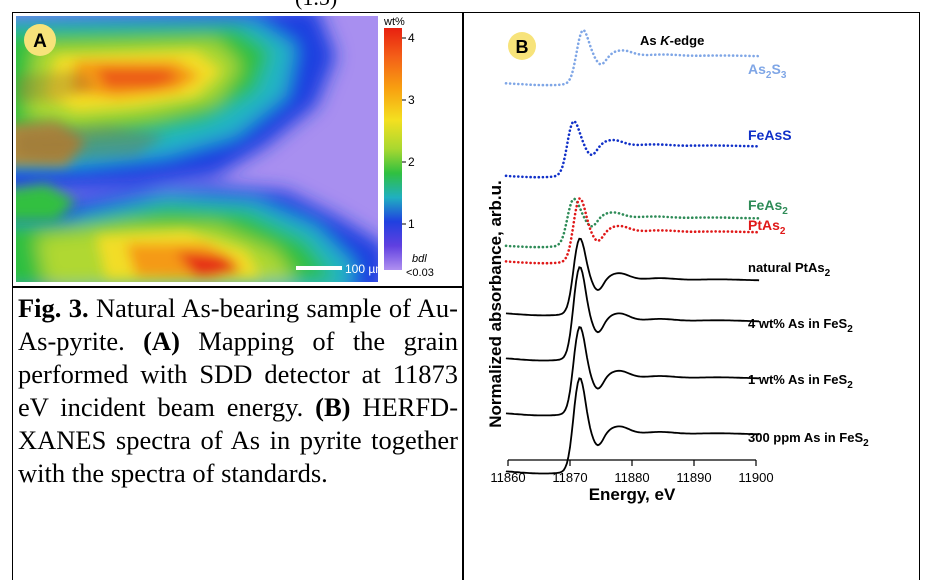  I want to click on series-label: 4 wt% As in FeS2, so click(800, 325).